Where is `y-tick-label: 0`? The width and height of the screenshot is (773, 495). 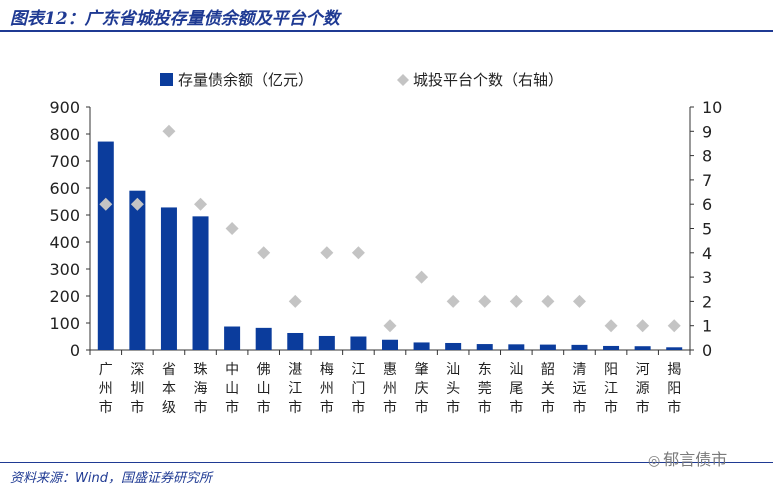 y-tick-label: 0 is located at coordinates (75, 350).